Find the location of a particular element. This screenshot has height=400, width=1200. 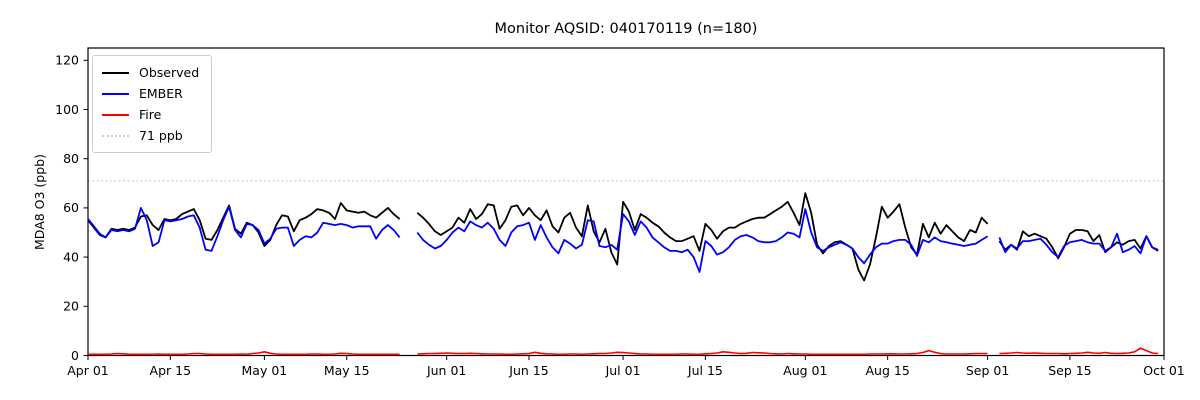

y-tick-label: 0 is located at coordinates (75, 355).